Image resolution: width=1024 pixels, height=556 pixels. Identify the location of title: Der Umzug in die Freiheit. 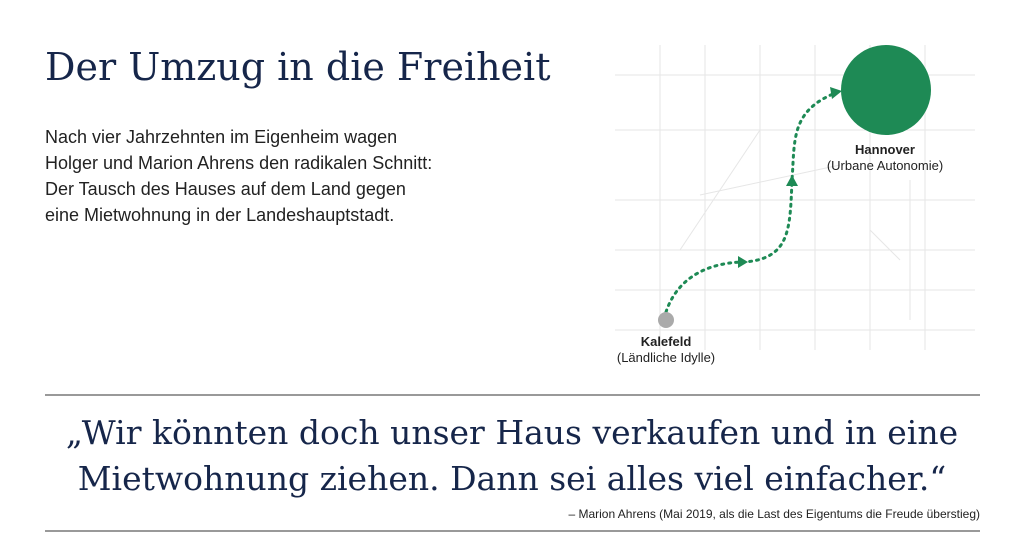
(297, 67).